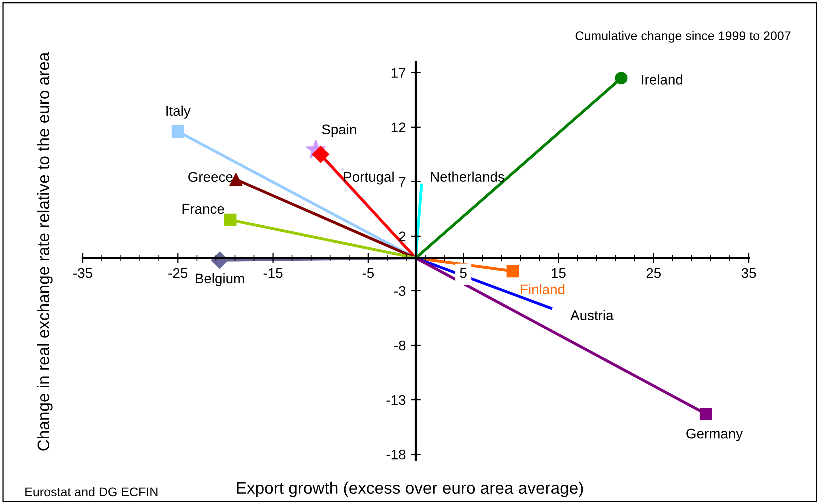 The image size is (820, 504). I want to click on x-tick-label: -5, so click(368, 273).